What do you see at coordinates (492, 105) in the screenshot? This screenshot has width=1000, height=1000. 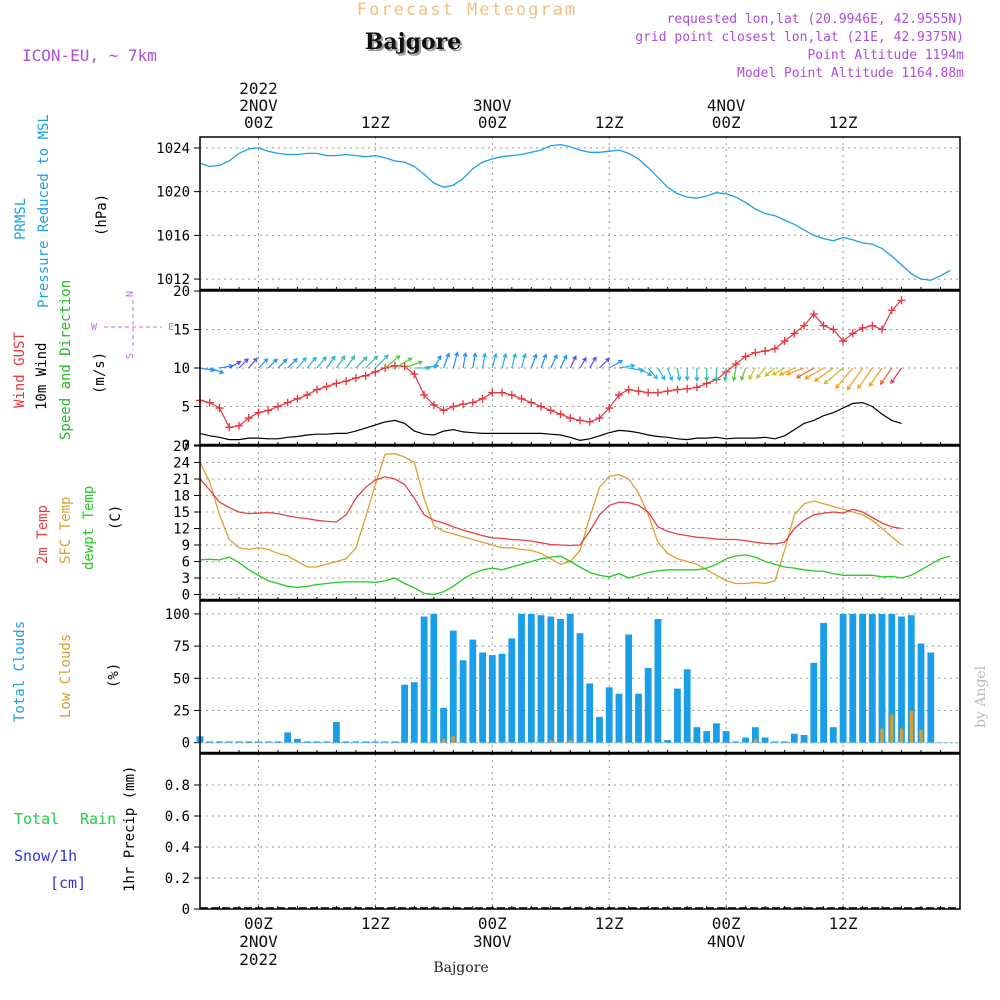 I see `top-axis-label: 3NOV` at bounding box center [492, 105].